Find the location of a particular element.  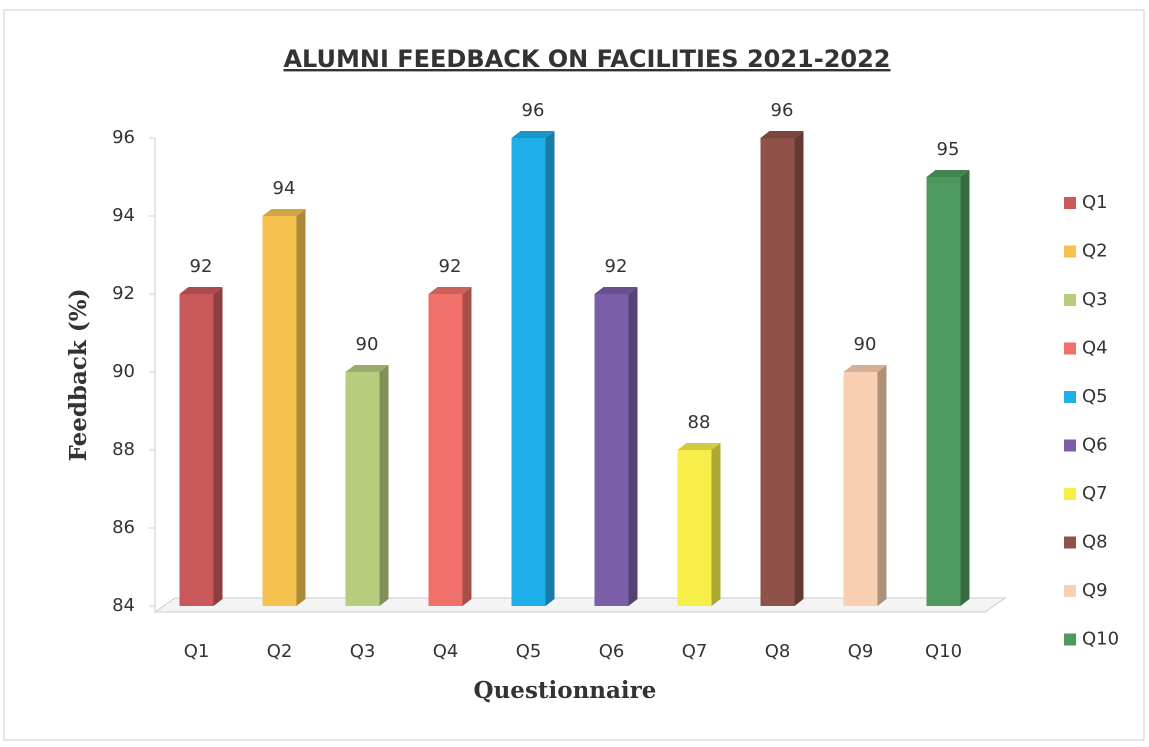

legend-label: Q4 is located at coordinates (1095, 348).